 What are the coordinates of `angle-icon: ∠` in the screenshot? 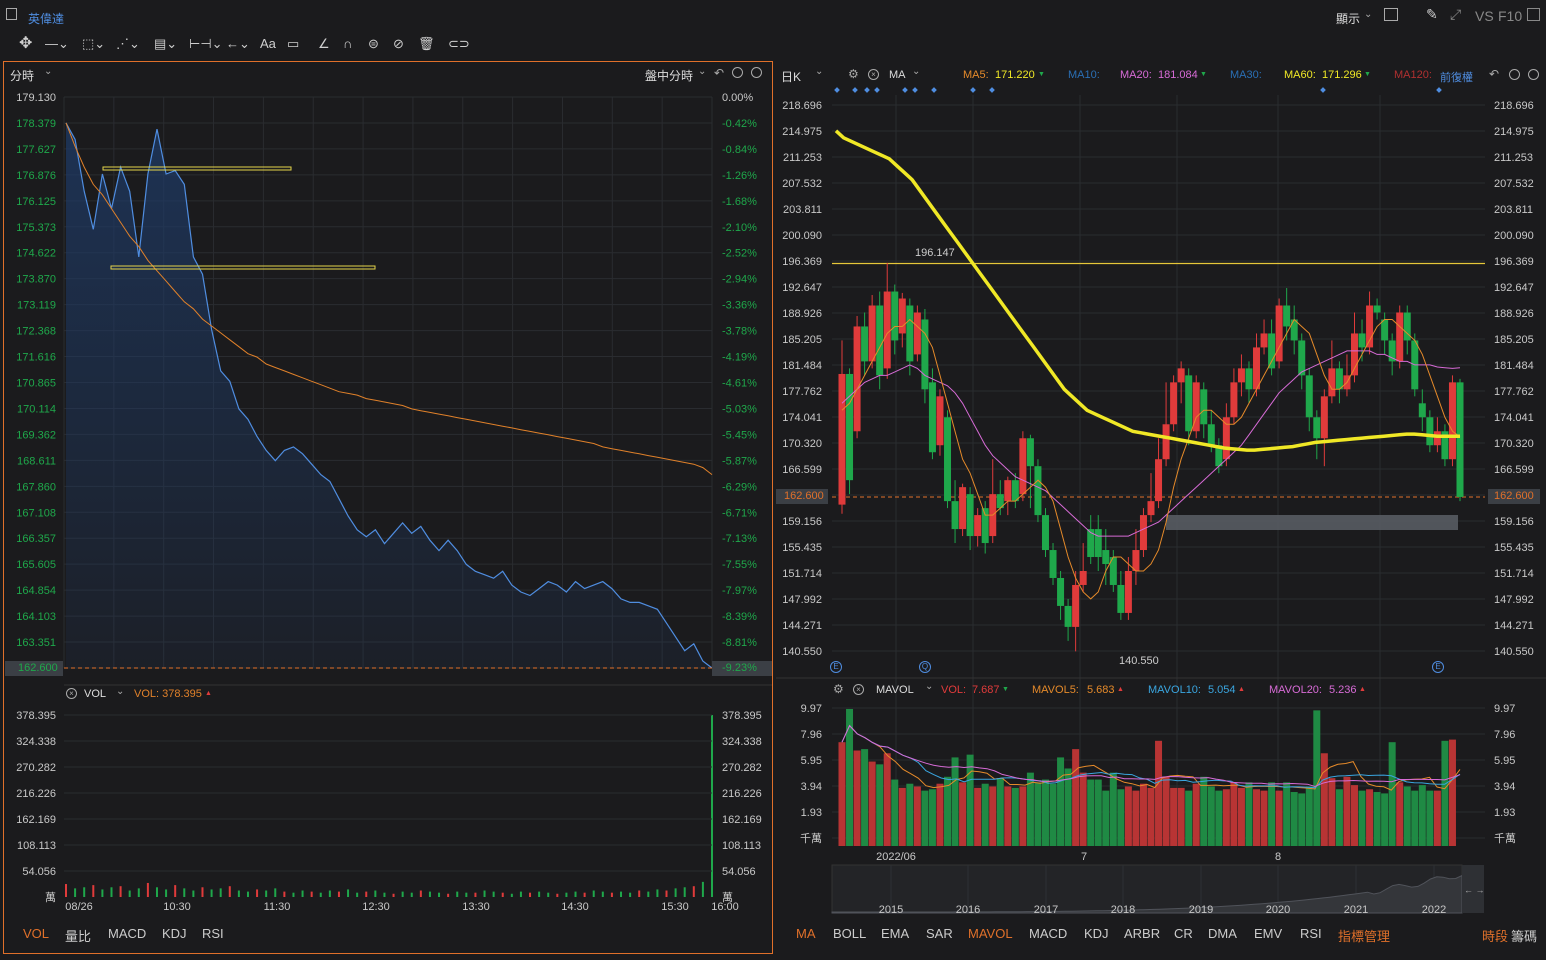 It's located at (324, 43).